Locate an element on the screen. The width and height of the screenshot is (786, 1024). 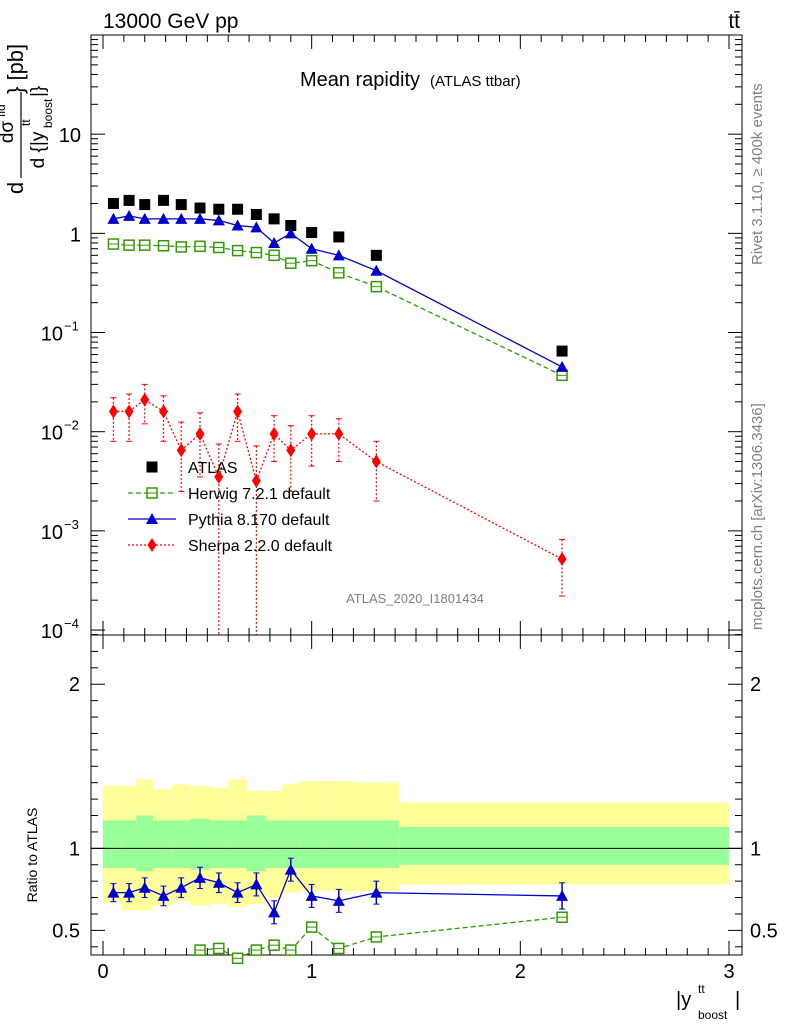
y-label-close: |} is located at coordinates (38, 91).